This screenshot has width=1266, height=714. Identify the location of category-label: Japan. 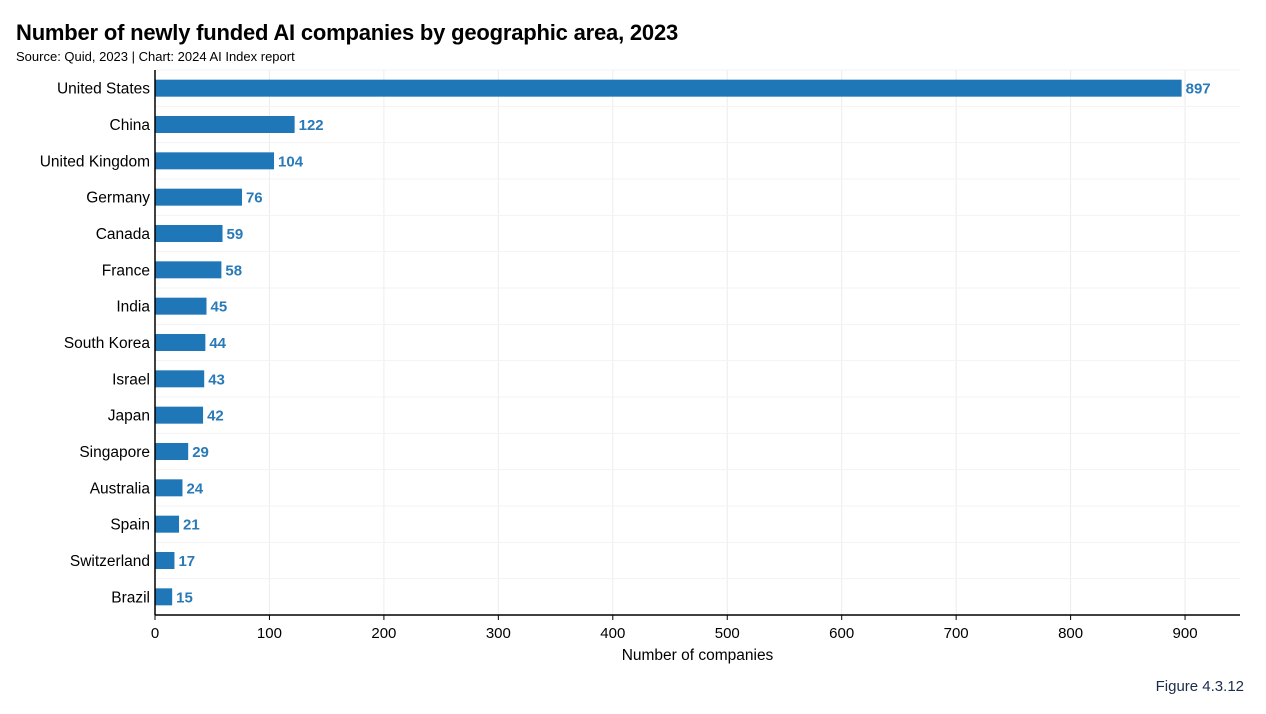
(129, 416).